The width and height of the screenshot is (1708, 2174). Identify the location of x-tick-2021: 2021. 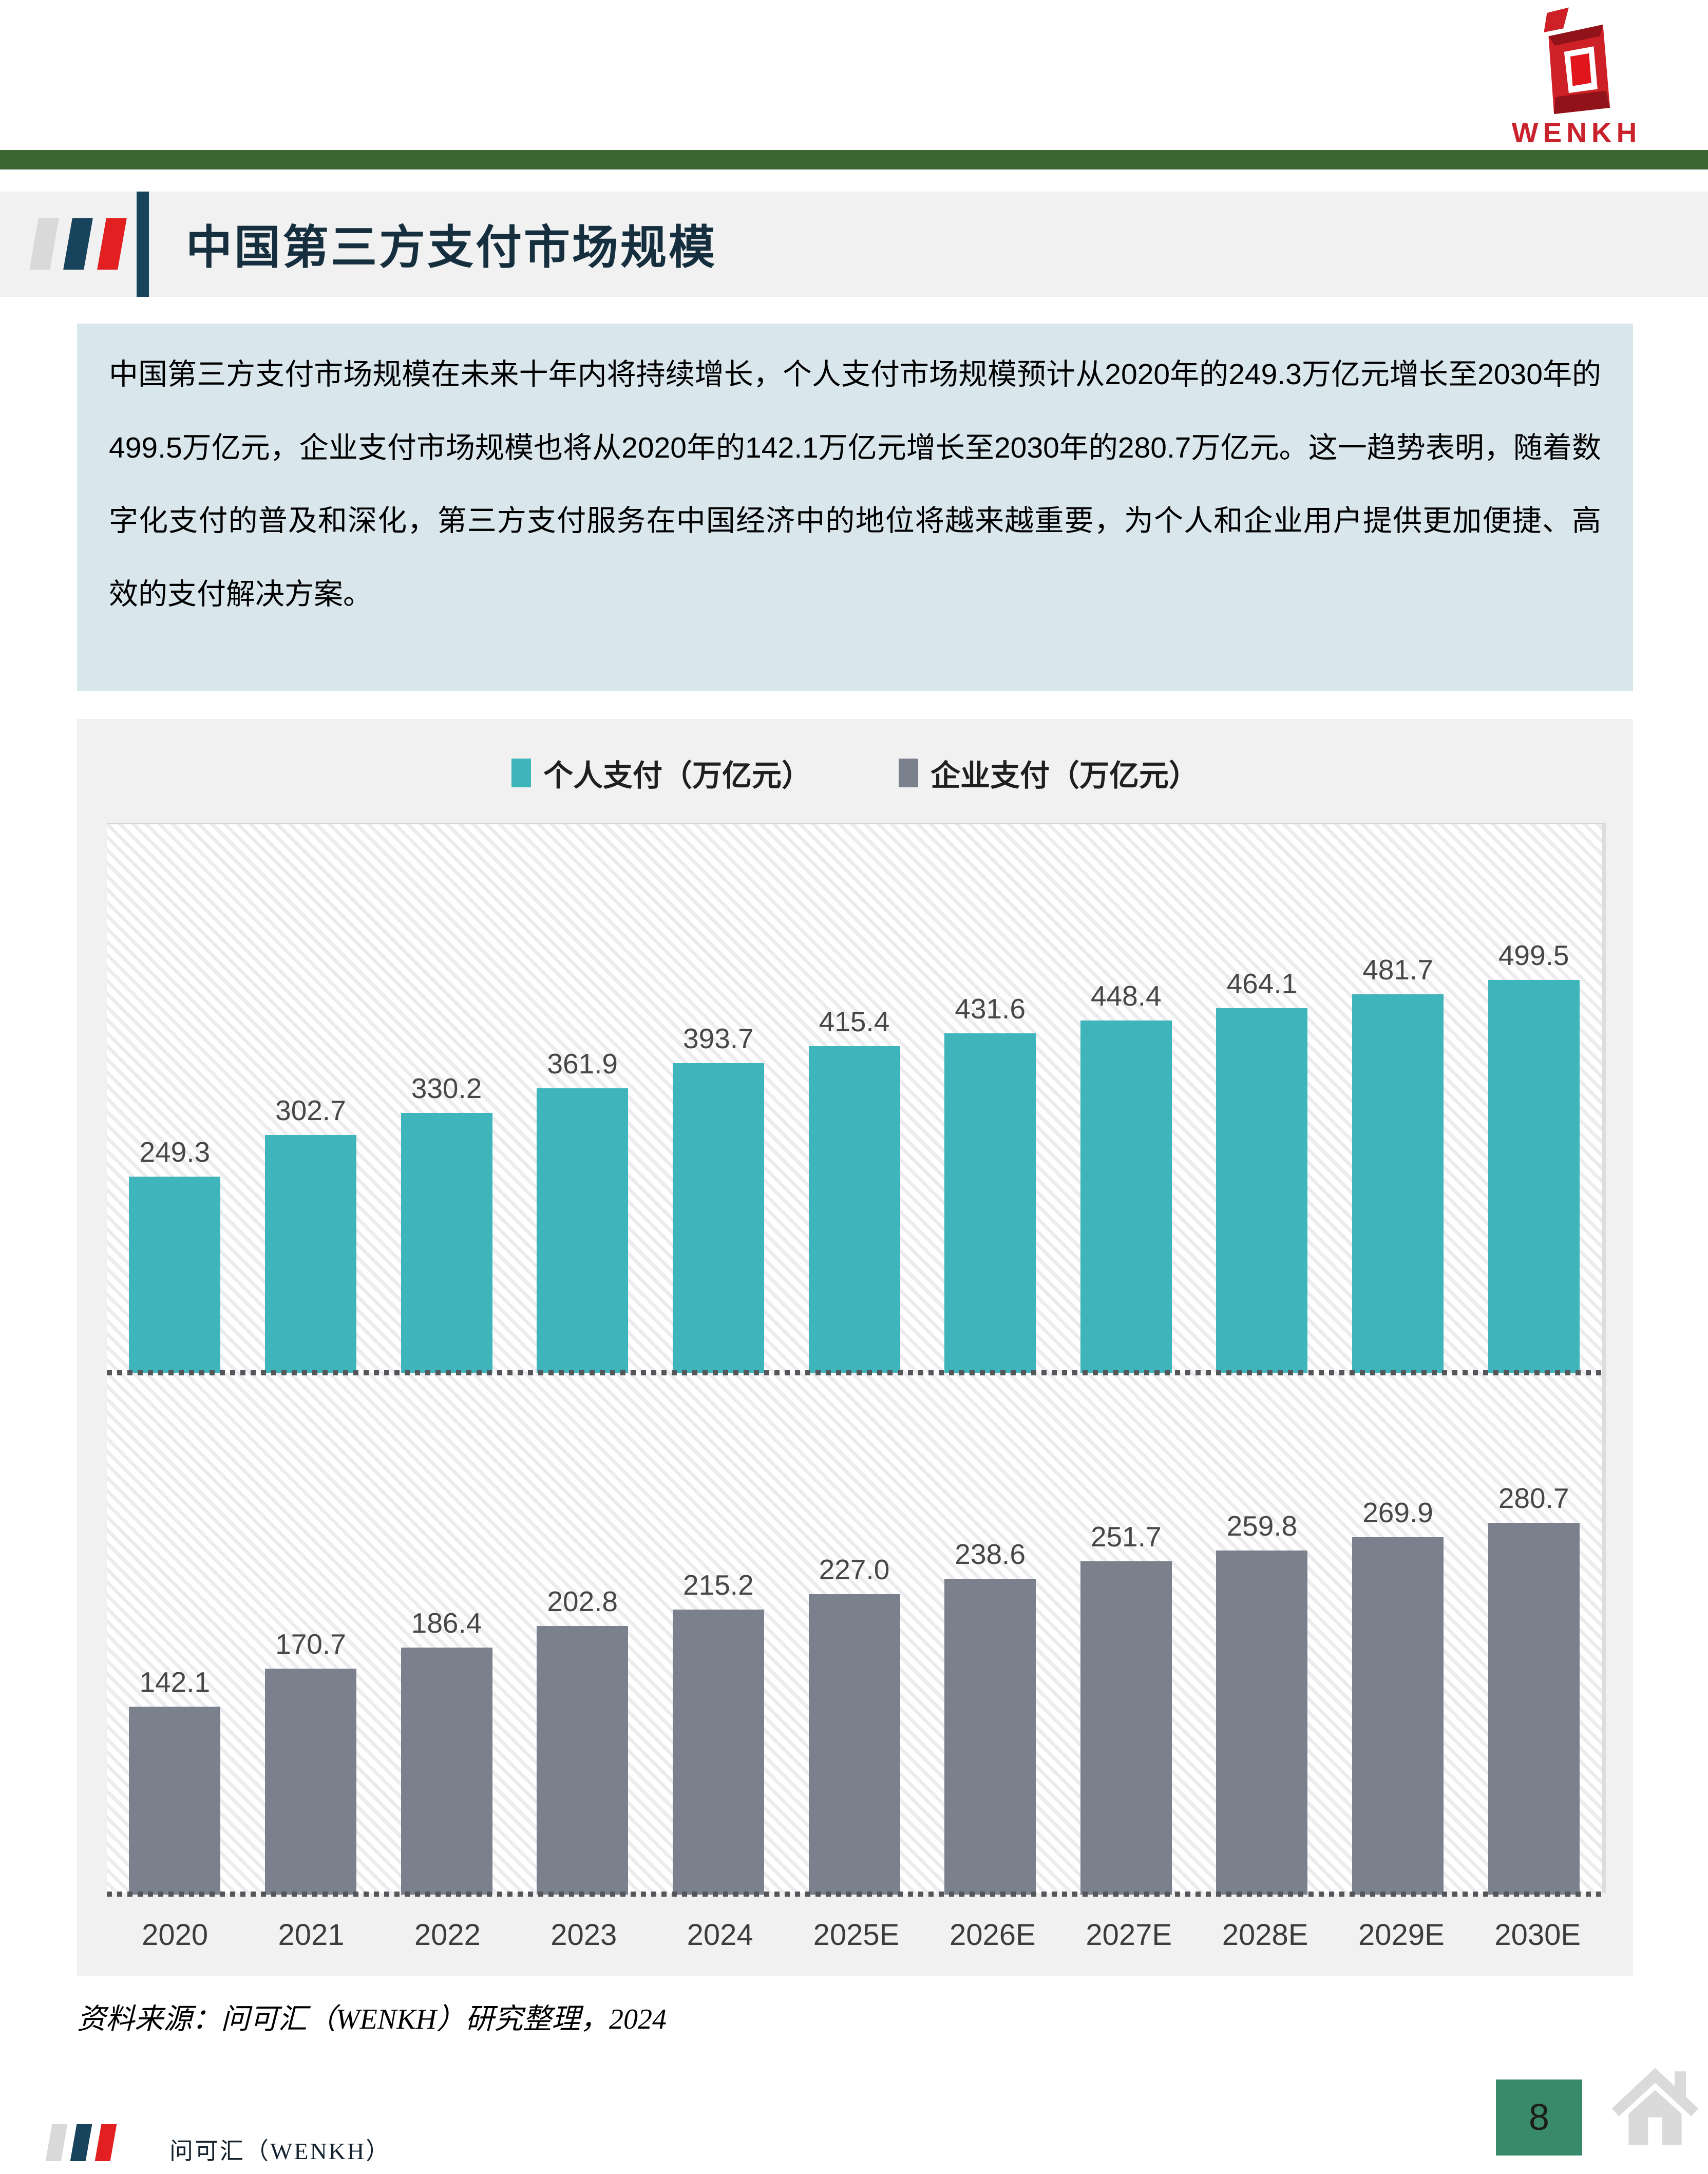
(311, 1935).